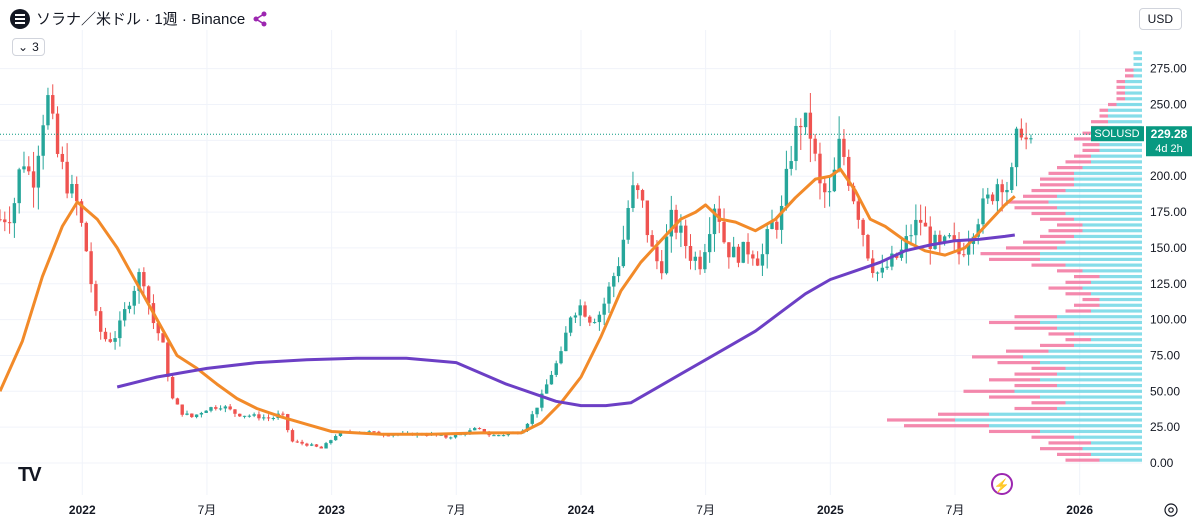 The height and width of the screenshot is (526, 1200). What do you see at coordinates (28, 47) in the screenshot?
I see `indicator-toggle: ⌄ 3` at bounding box center [28, 47].